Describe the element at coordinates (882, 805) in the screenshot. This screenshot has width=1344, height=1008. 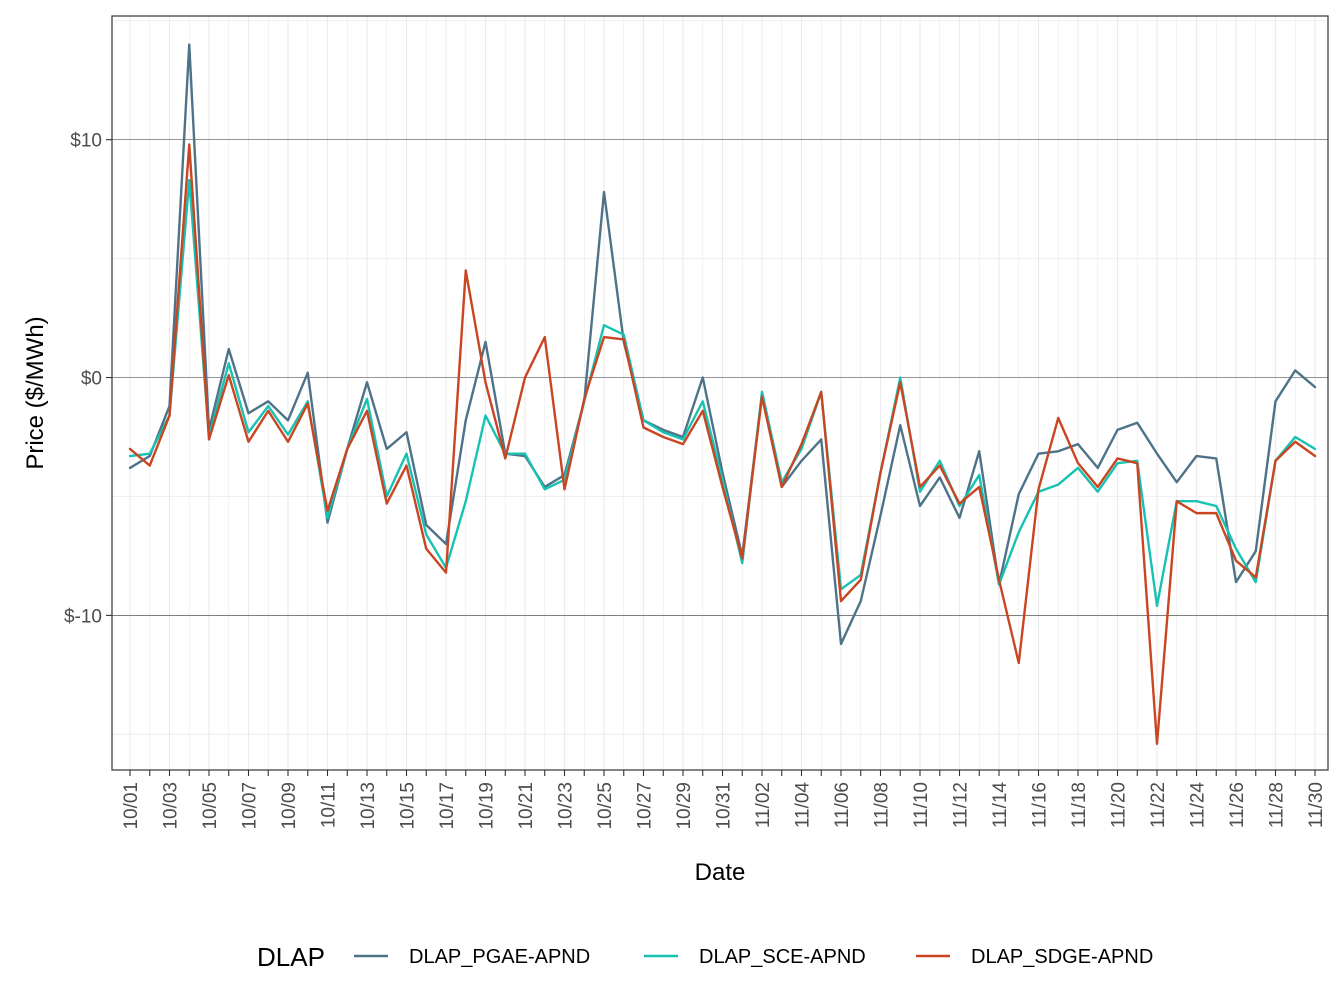
I see `x-tick-label: 11/08` at that location.